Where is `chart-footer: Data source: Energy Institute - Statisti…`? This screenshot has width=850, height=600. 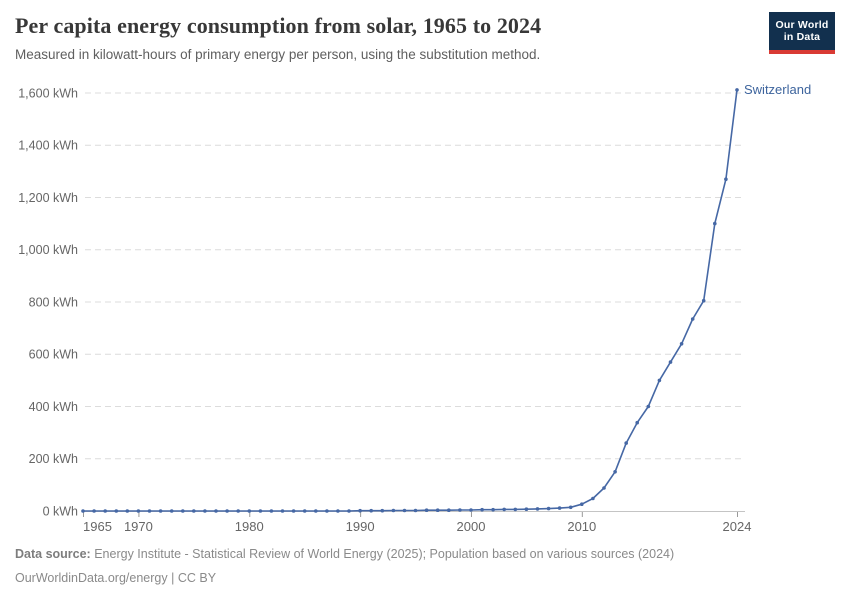
chart-footer: Data source: Energy Institute - Statisti… is located at coordinates (425, 570).